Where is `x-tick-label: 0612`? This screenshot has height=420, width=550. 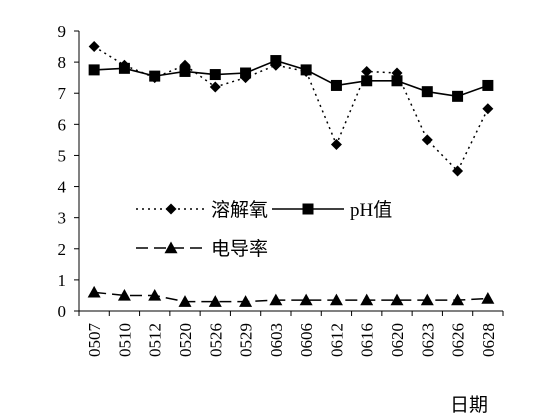
x-tick-label: 0612 is located at coordinates (336, 340).